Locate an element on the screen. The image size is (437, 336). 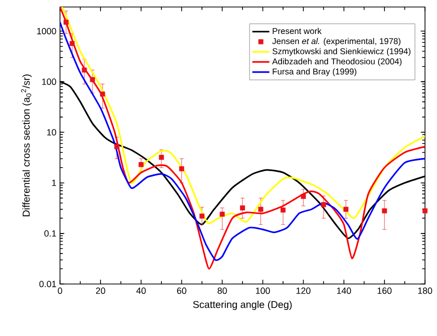
x-tick-label: 100 is located at coordinates (263, 291).